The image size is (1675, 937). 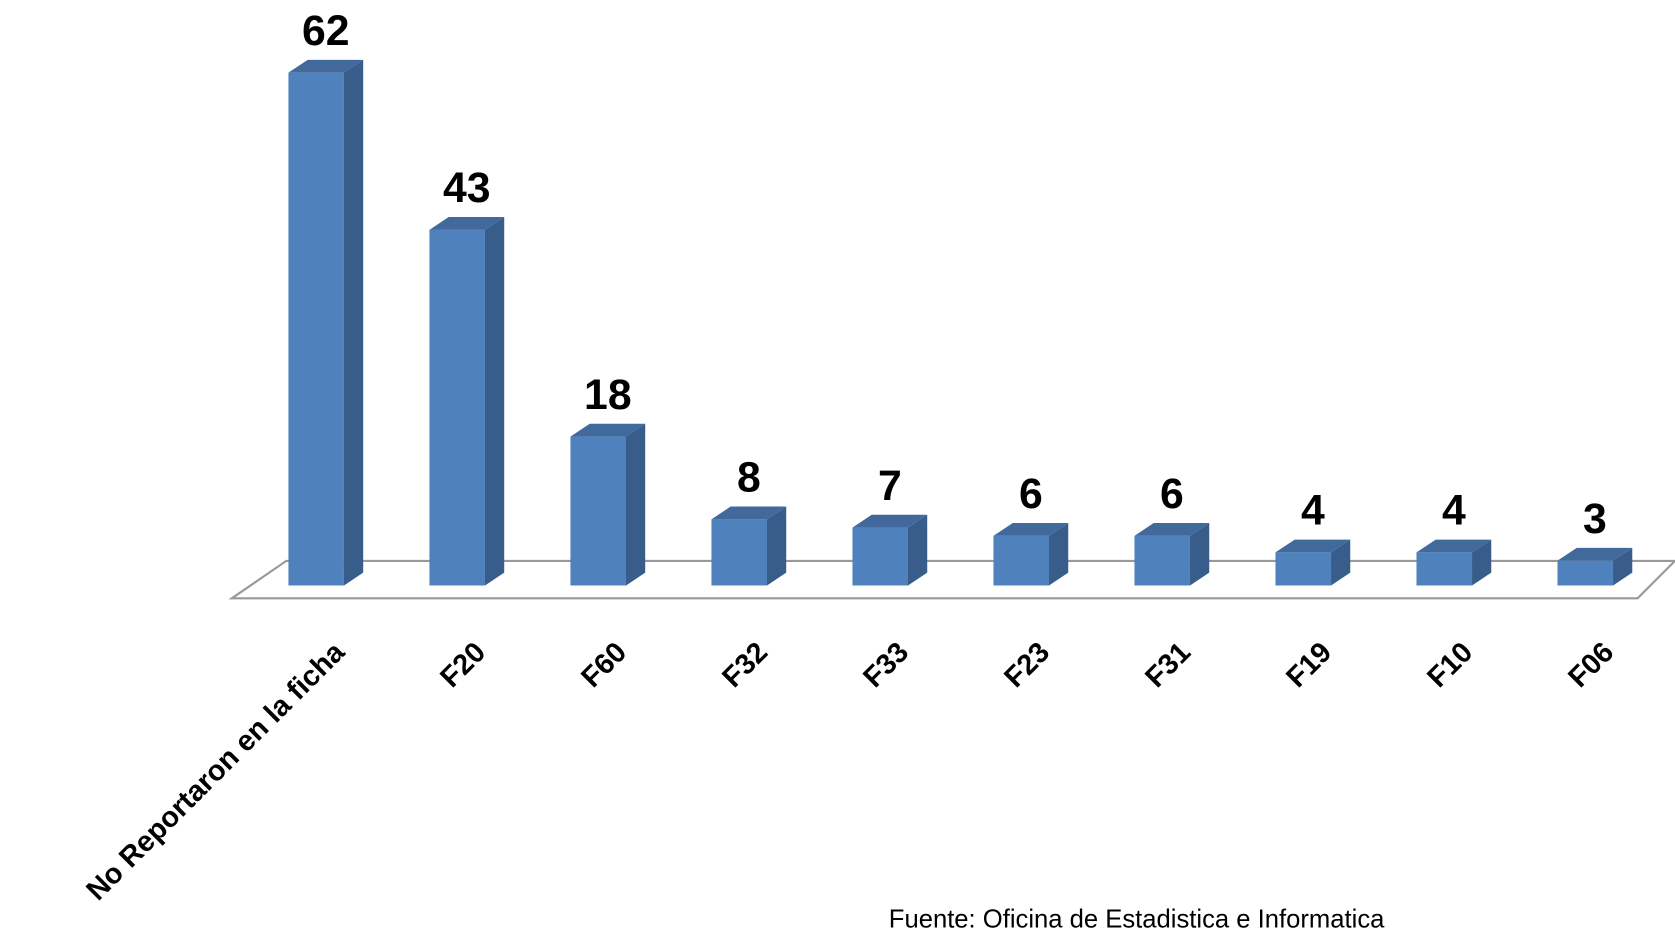 I want to click on data-label: 8, so click(x=749, y=478).